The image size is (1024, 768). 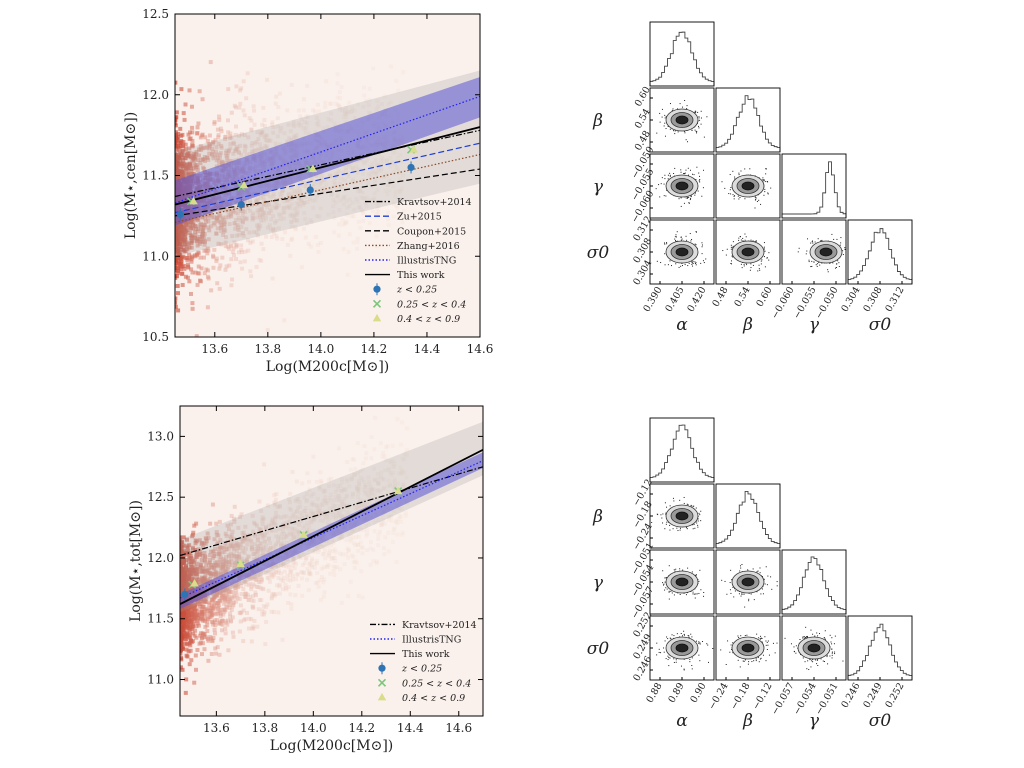 What do you see at coordinates (313, 728) in the screenshot?
I see `x-tick-label: 14.0` at bounding box center [313, 728].